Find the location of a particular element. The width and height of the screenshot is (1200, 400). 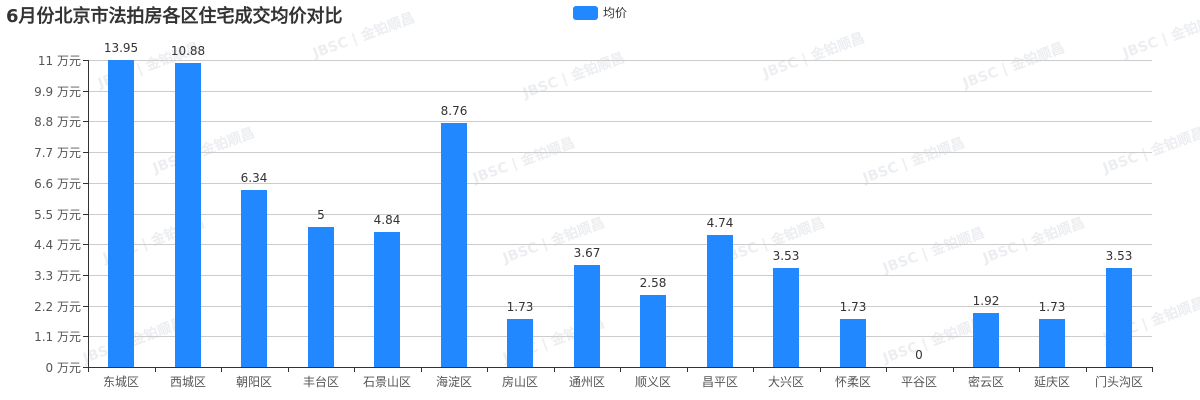

x-axis-label: 丰台区 is located at coordinates (320, 382).